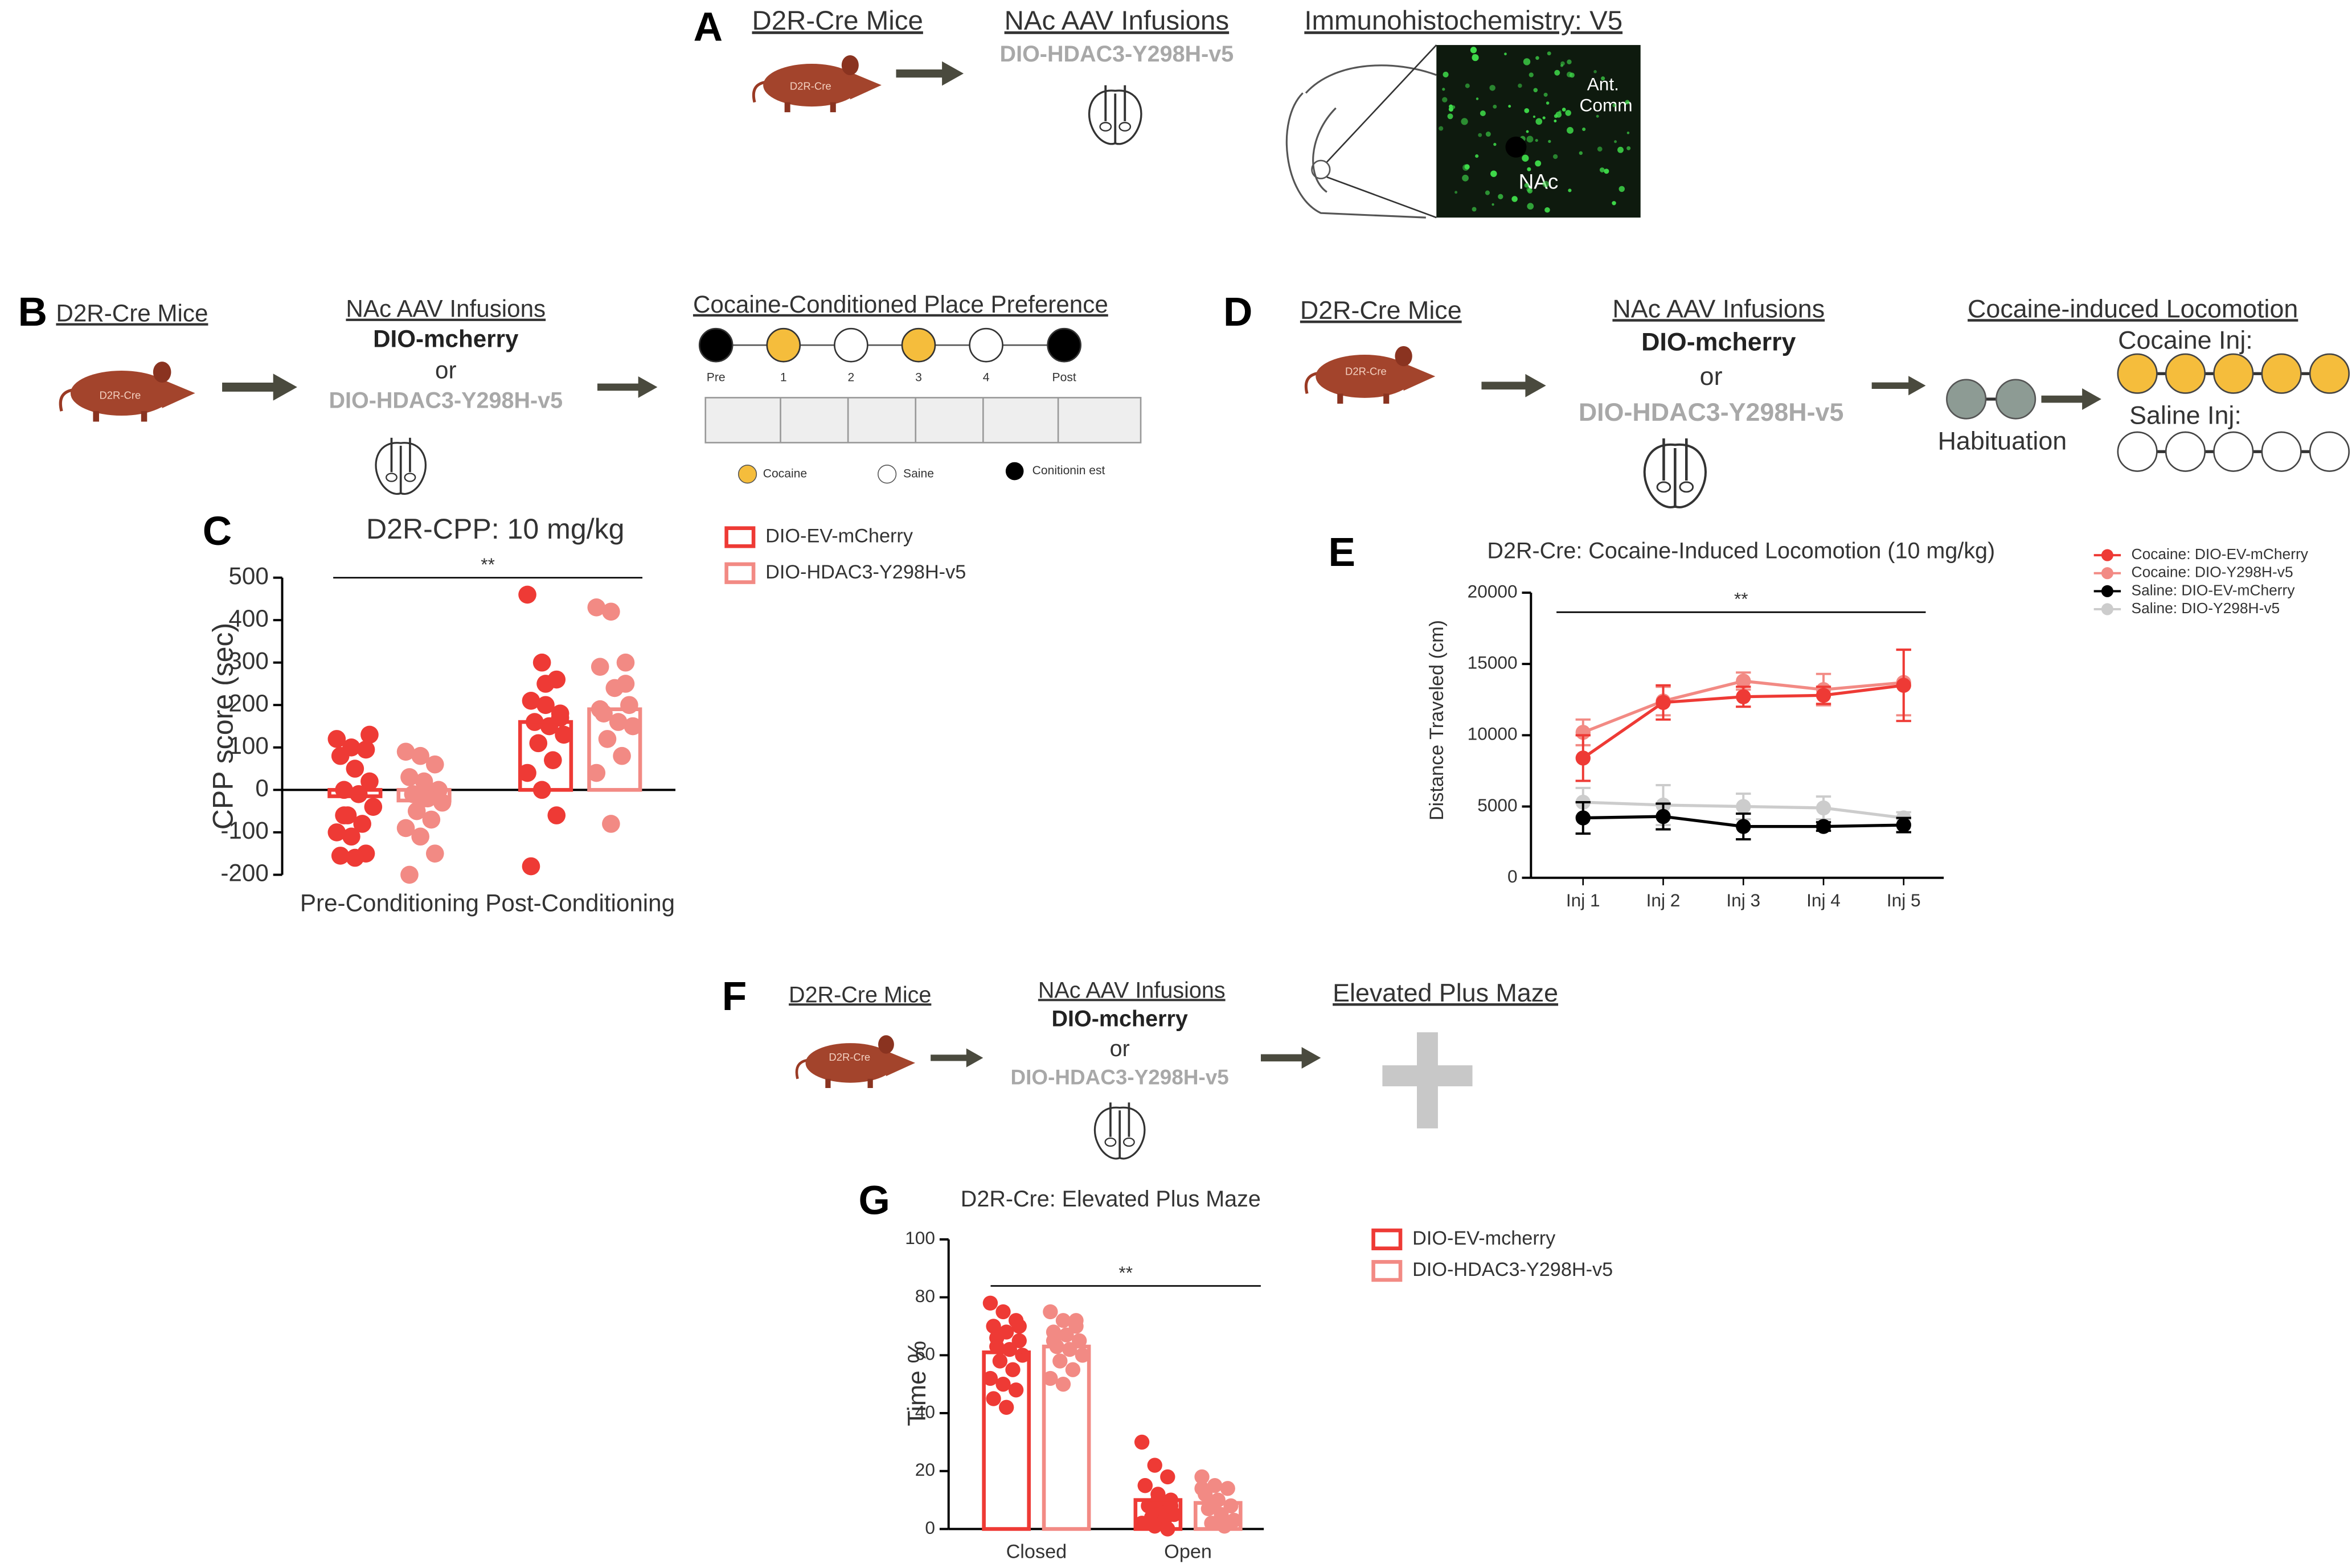 The height and width of the screenshot is (1568, 2352). I want to click on x-tick-label: Inj 2, so click(1663, 900).